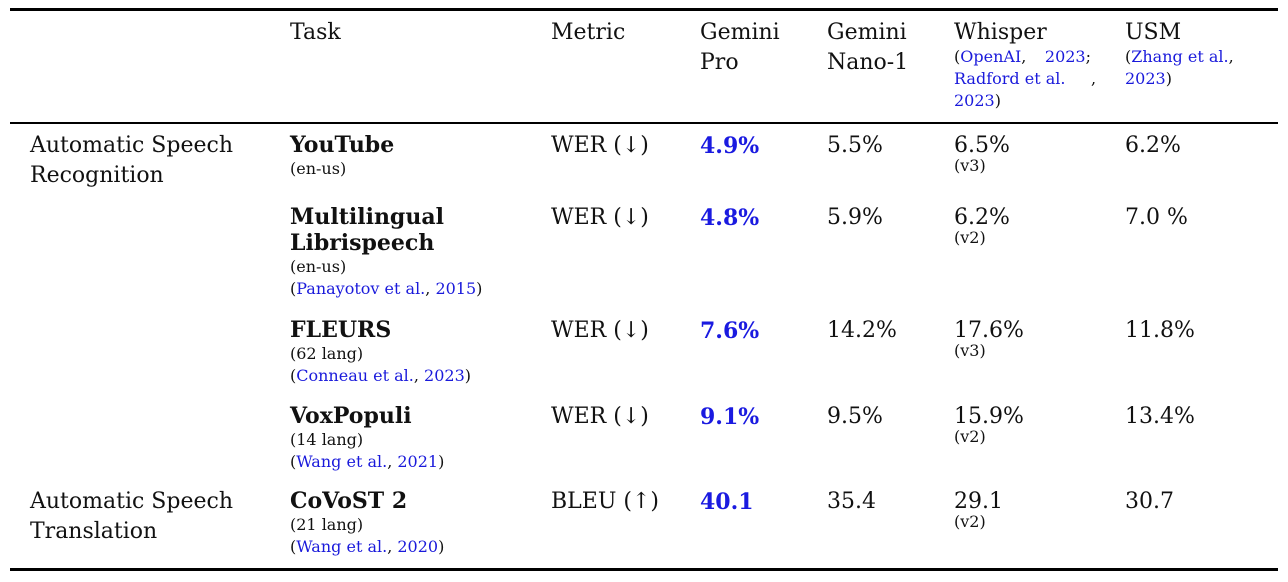  What do you see at coordinates (1179, 67) in the screenshot?
I see `usm-citation: (Zhang et al., 2023)` at bounding box center [1179, 67].